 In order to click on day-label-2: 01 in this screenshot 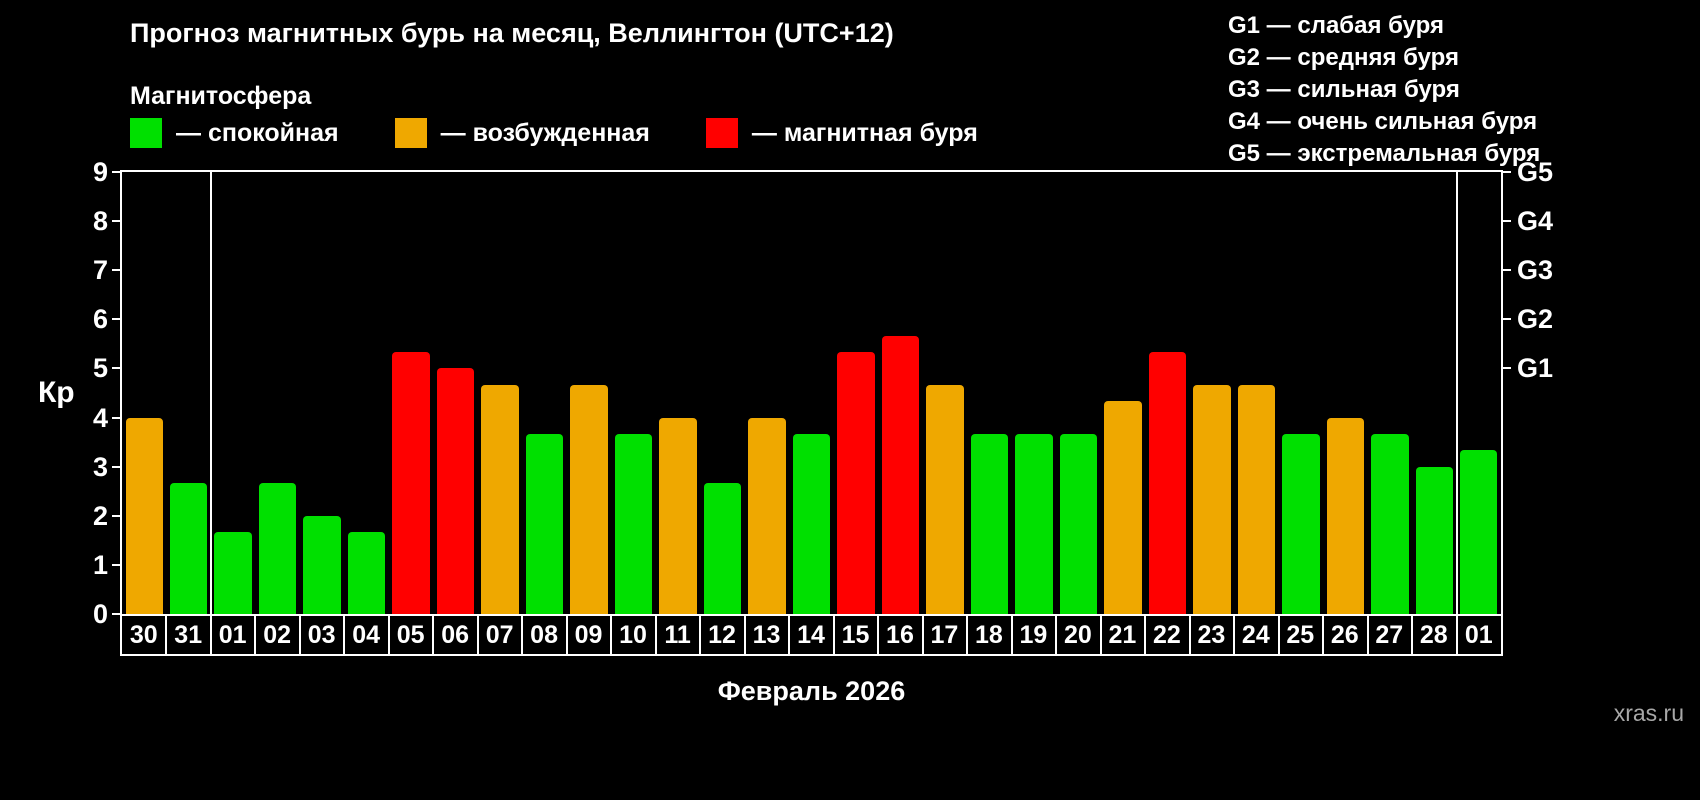, I will do `click(234, 635)`.